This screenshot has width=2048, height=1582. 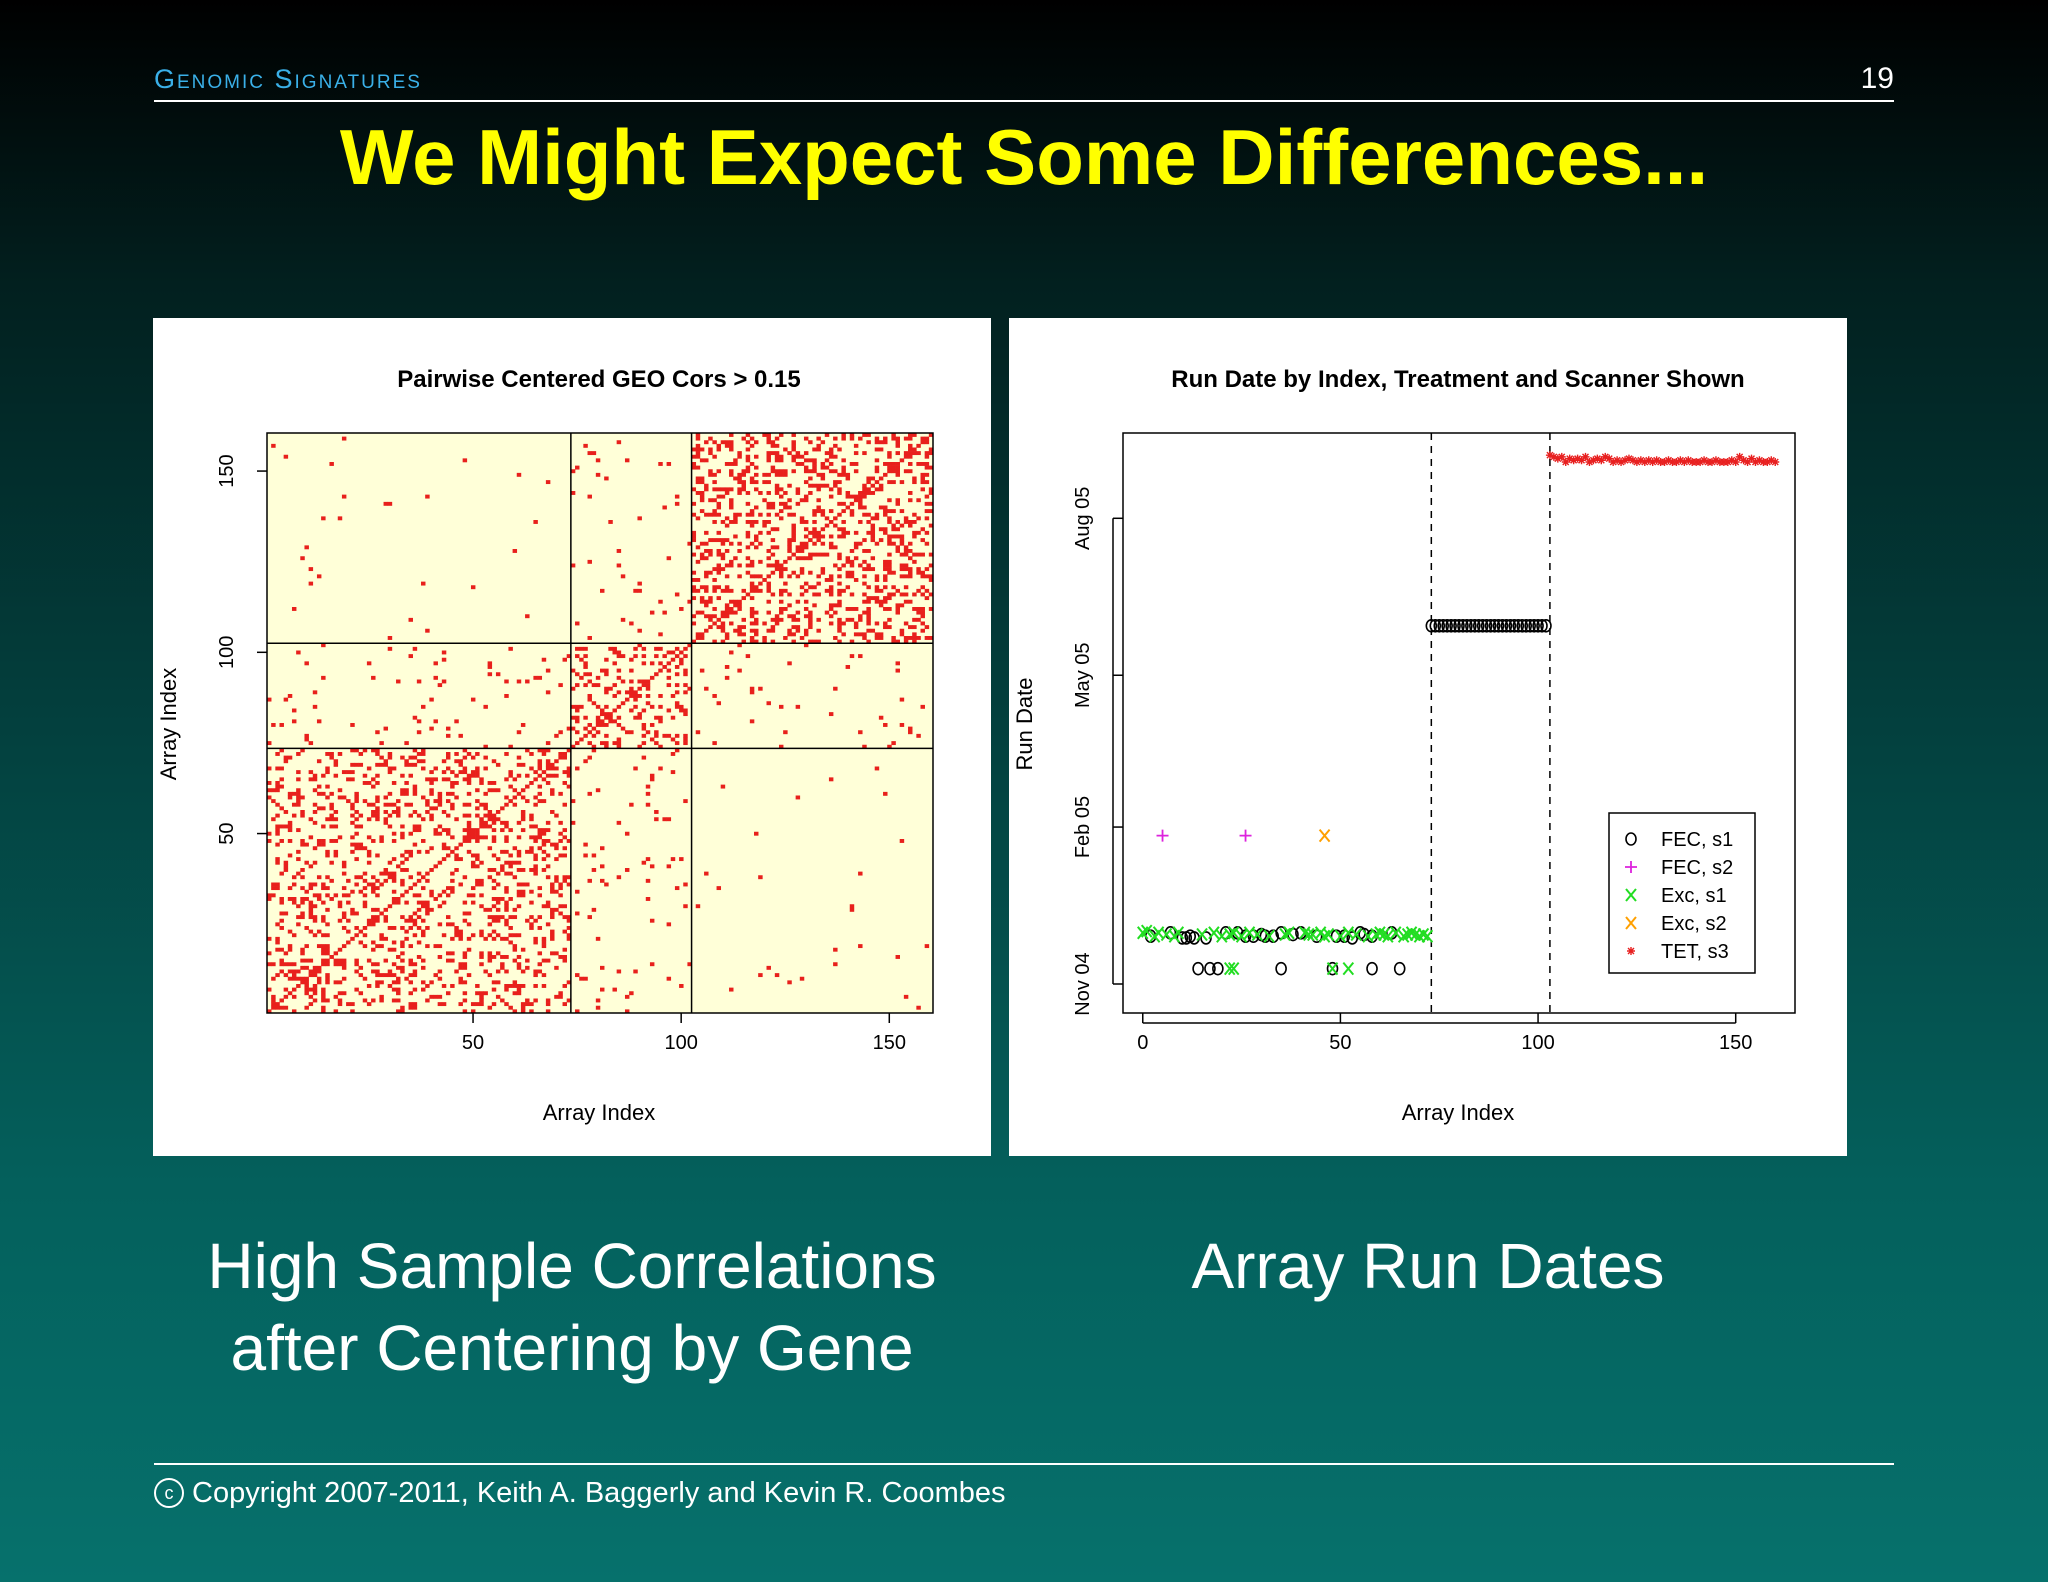 I want to click on scatter-x-tick-label: 150, so click(x=1735, y=1043).